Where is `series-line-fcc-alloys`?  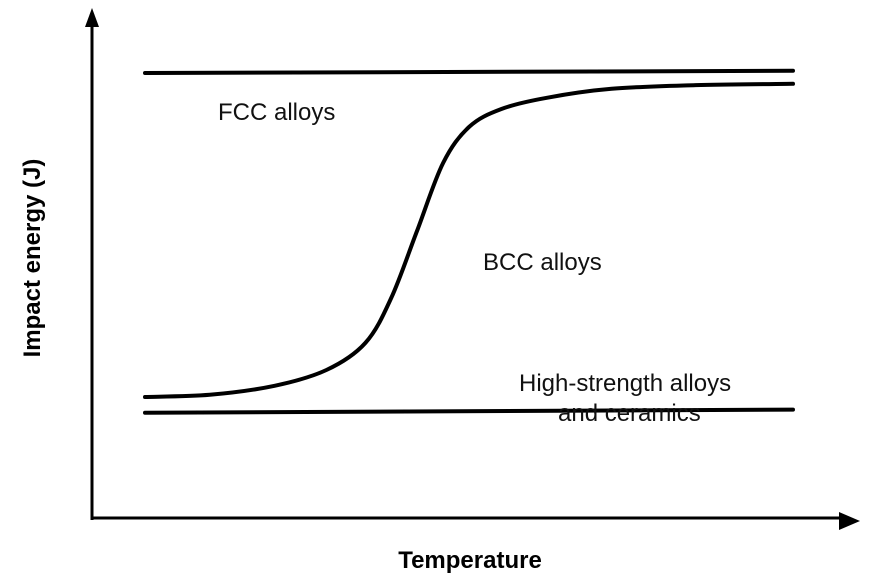 series-line-fcc-alloys is located at coordinates (469, 71).